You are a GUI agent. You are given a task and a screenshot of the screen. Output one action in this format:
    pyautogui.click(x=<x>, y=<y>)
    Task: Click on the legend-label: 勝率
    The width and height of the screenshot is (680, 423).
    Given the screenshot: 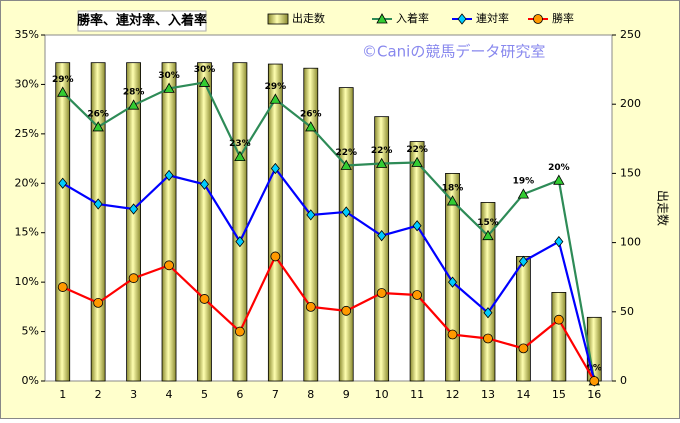 What is the action you would take?
    pyautogui.click(x=563, y=18)
    